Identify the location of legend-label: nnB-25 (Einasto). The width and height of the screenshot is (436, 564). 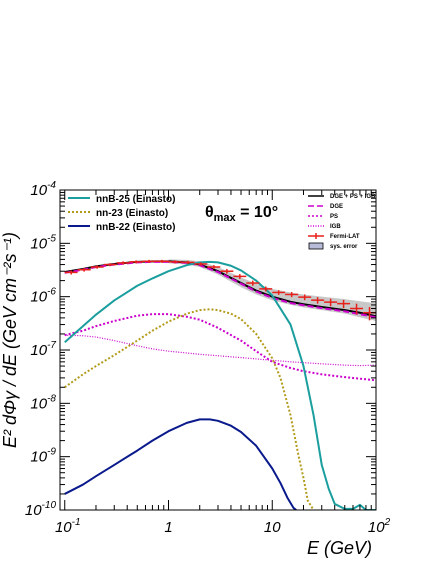
(135, 199).